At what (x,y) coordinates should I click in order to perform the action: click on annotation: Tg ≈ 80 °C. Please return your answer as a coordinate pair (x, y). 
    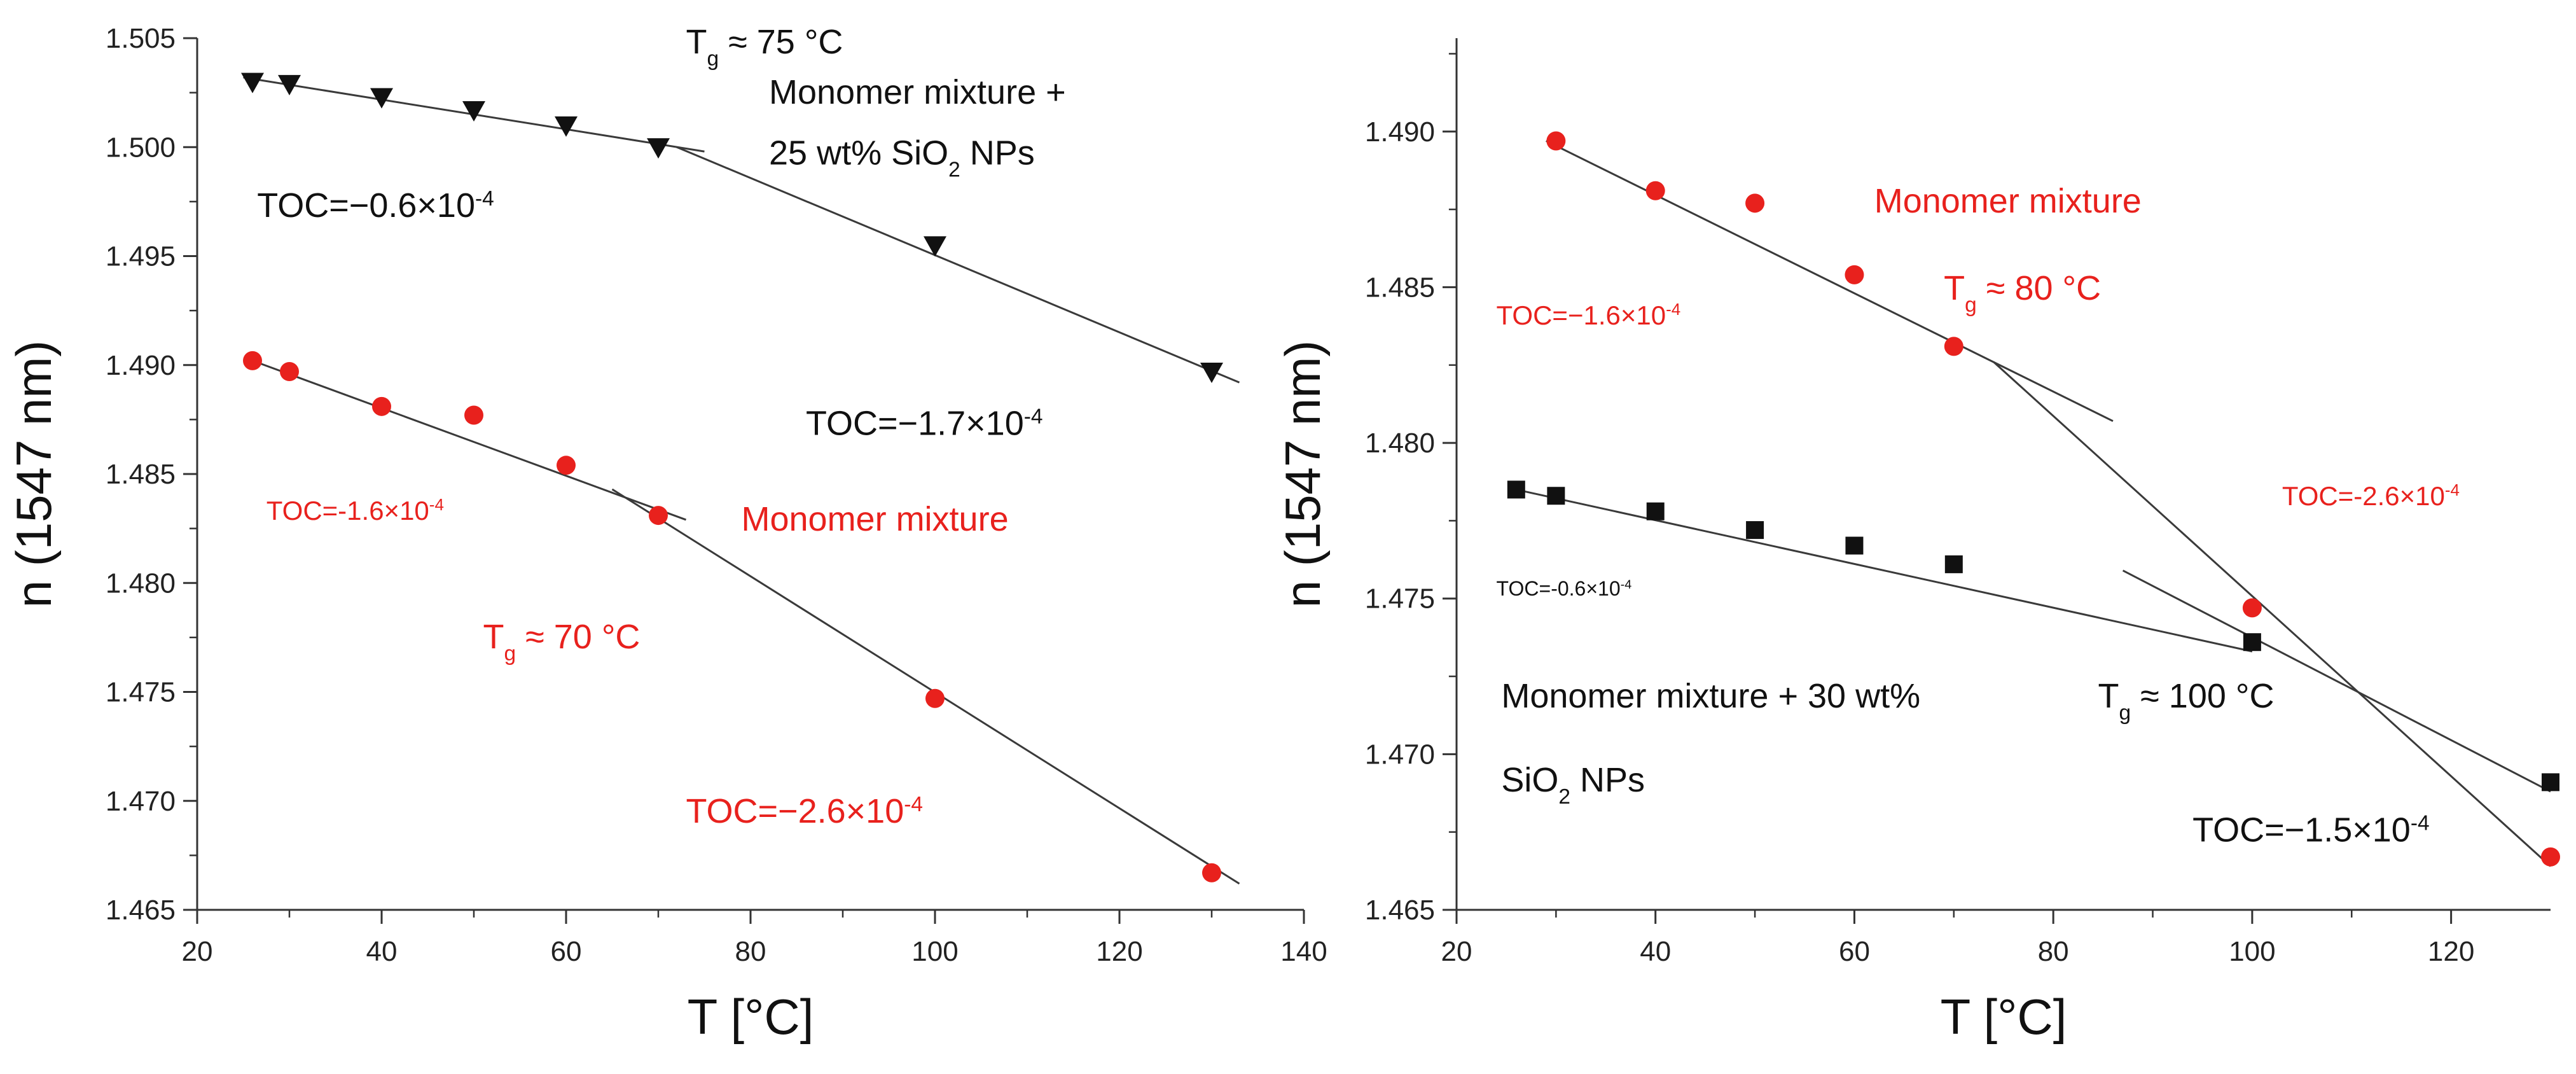
    Looking at the image, I should click on (2022, 293).